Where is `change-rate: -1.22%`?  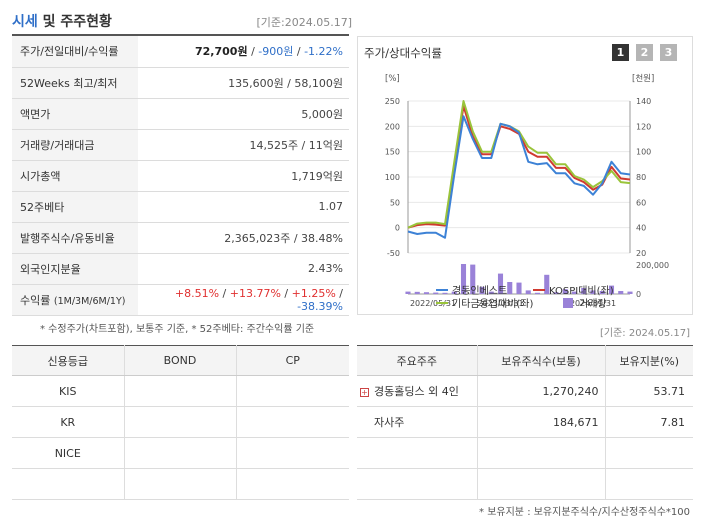 change-rate: -1.22% is located at coordinates (323, 52).